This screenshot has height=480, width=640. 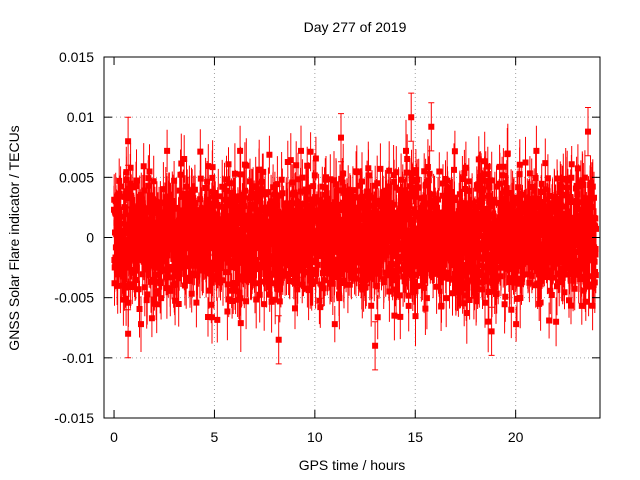 What do you see at coordinates (90, 238) in the screenshot?
I see `y-tick-label: 0` at bounding box center [90, 238].